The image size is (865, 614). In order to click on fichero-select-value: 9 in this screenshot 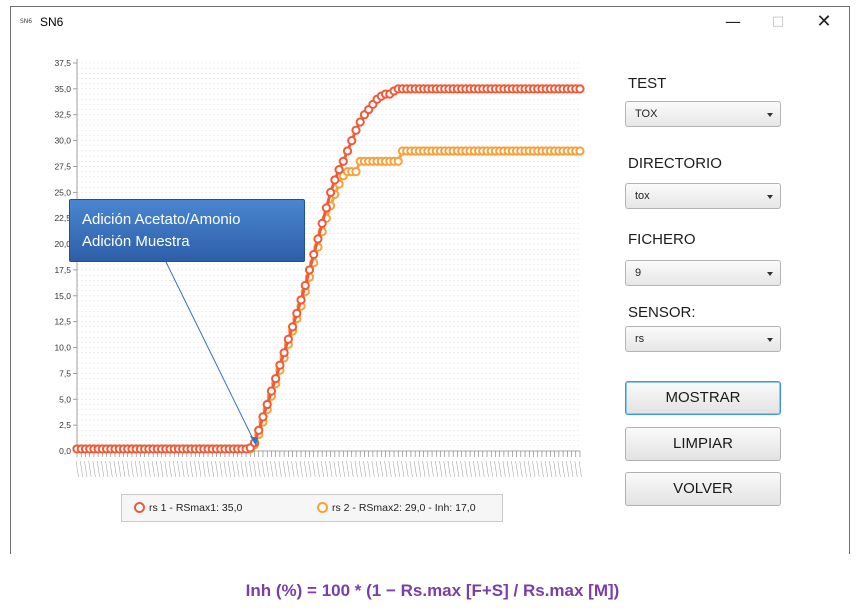, I will do `click(638, 273)`.